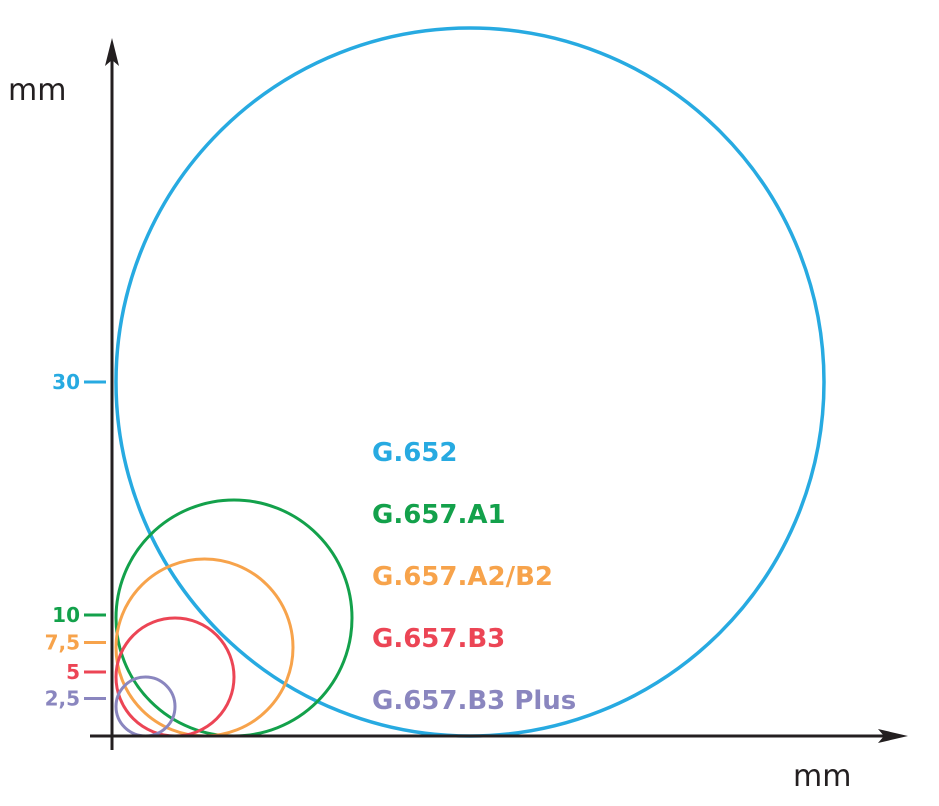  What do you see at coordinates (439, 515) in the screenshot?
I see `legend-label-g657a1: G.657.A1` at bounding box center [439, 515].